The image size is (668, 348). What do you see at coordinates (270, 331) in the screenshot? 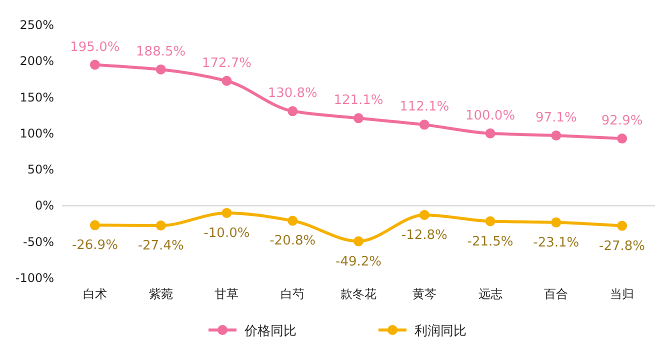
I see `legend-label: 价格同比` at bounding box center [270, 331].